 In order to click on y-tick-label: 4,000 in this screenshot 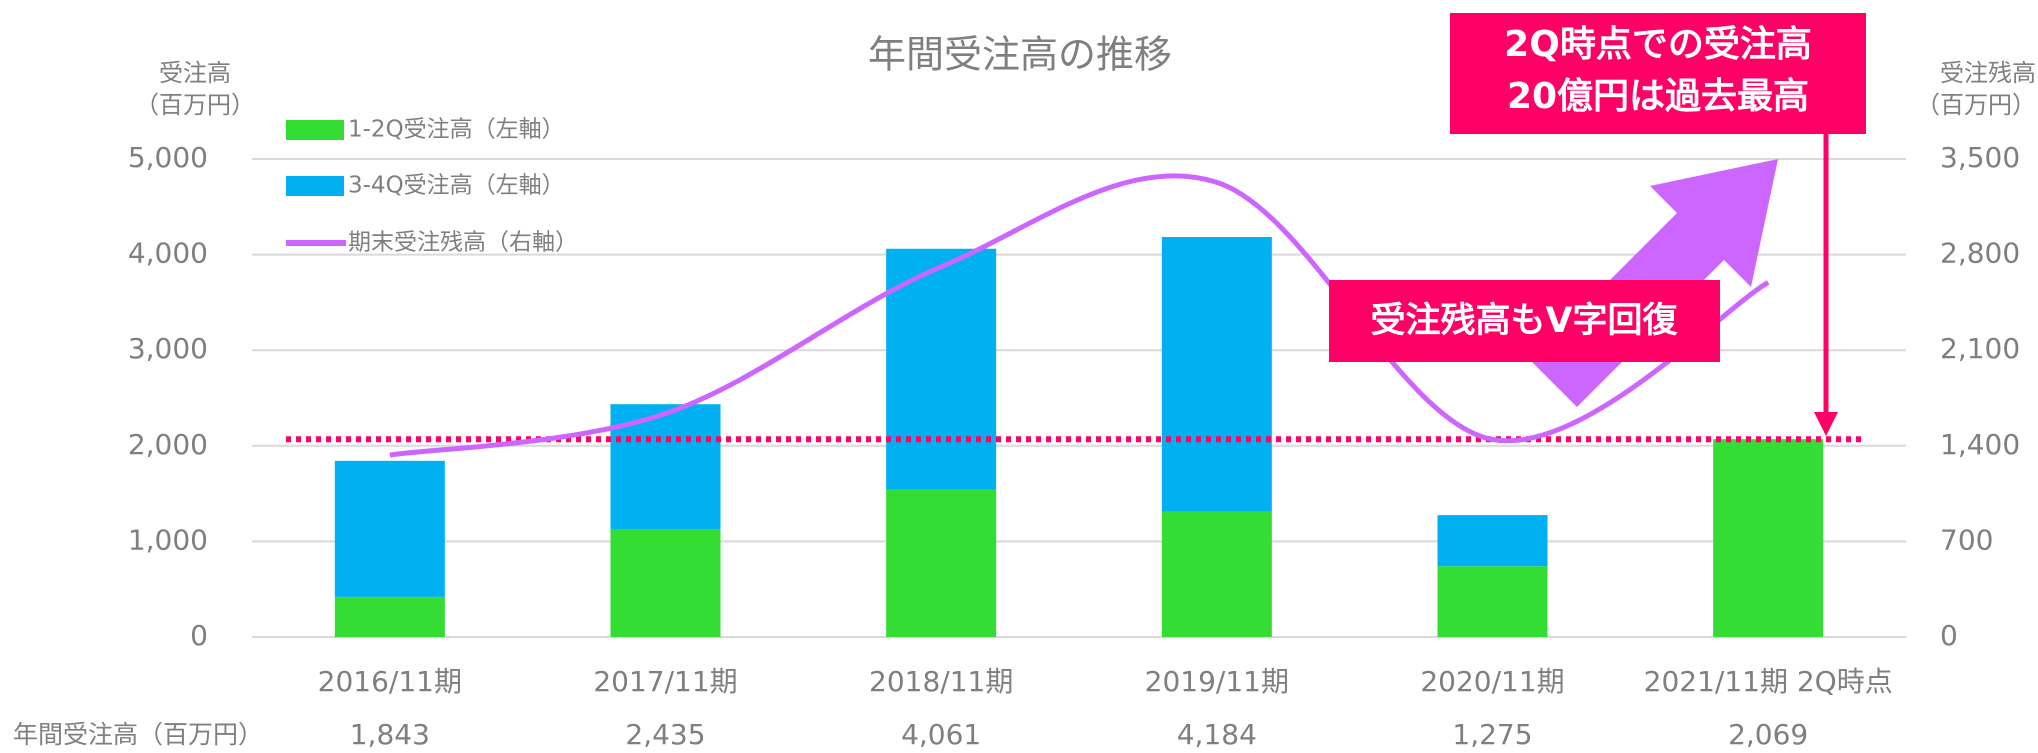, I will do `click(168, 253)`.